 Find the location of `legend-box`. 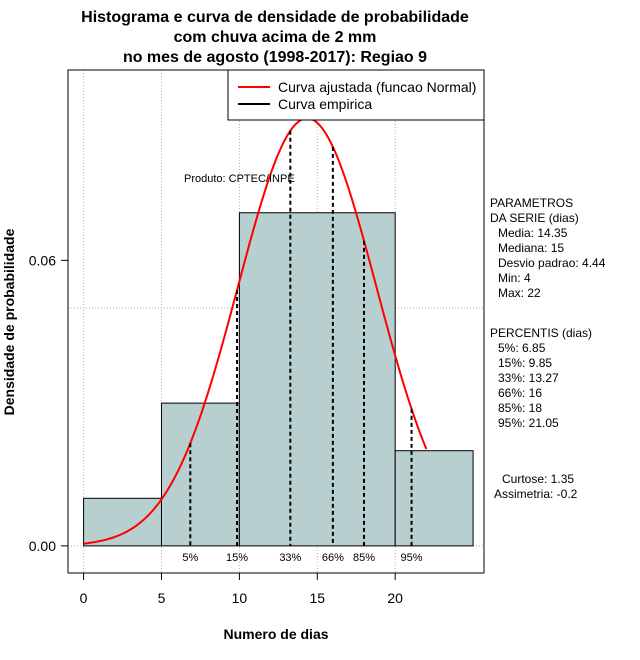

legend-box is located at coordinates (356, 95).